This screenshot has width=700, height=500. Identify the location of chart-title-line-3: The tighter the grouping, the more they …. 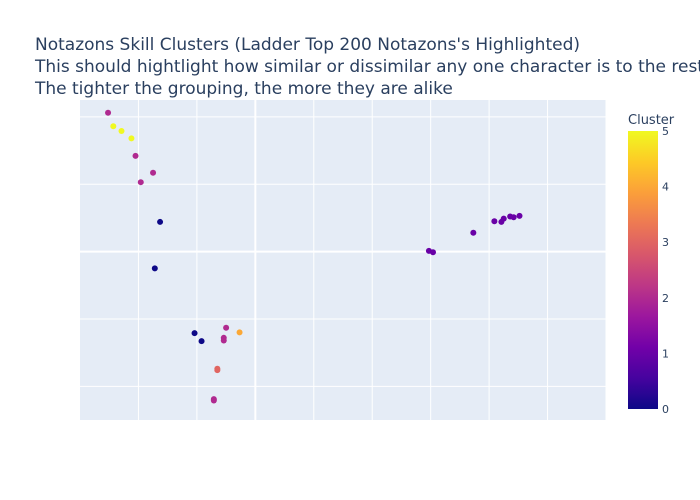
(243, 89).